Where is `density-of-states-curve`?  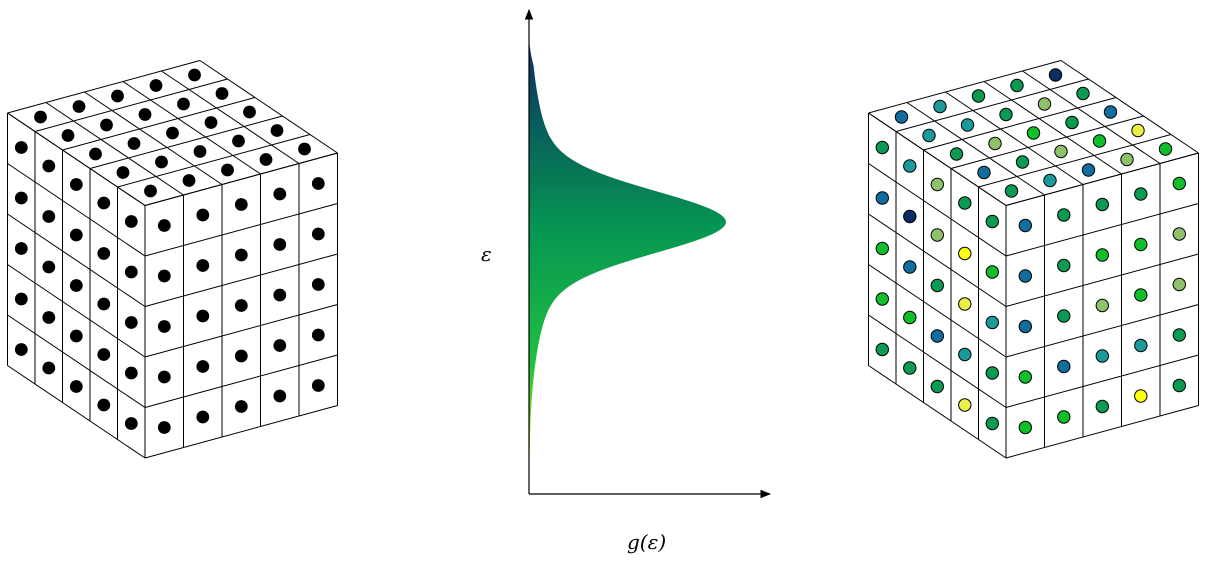
density-of-states-curve is located at coordinates (627, 267).